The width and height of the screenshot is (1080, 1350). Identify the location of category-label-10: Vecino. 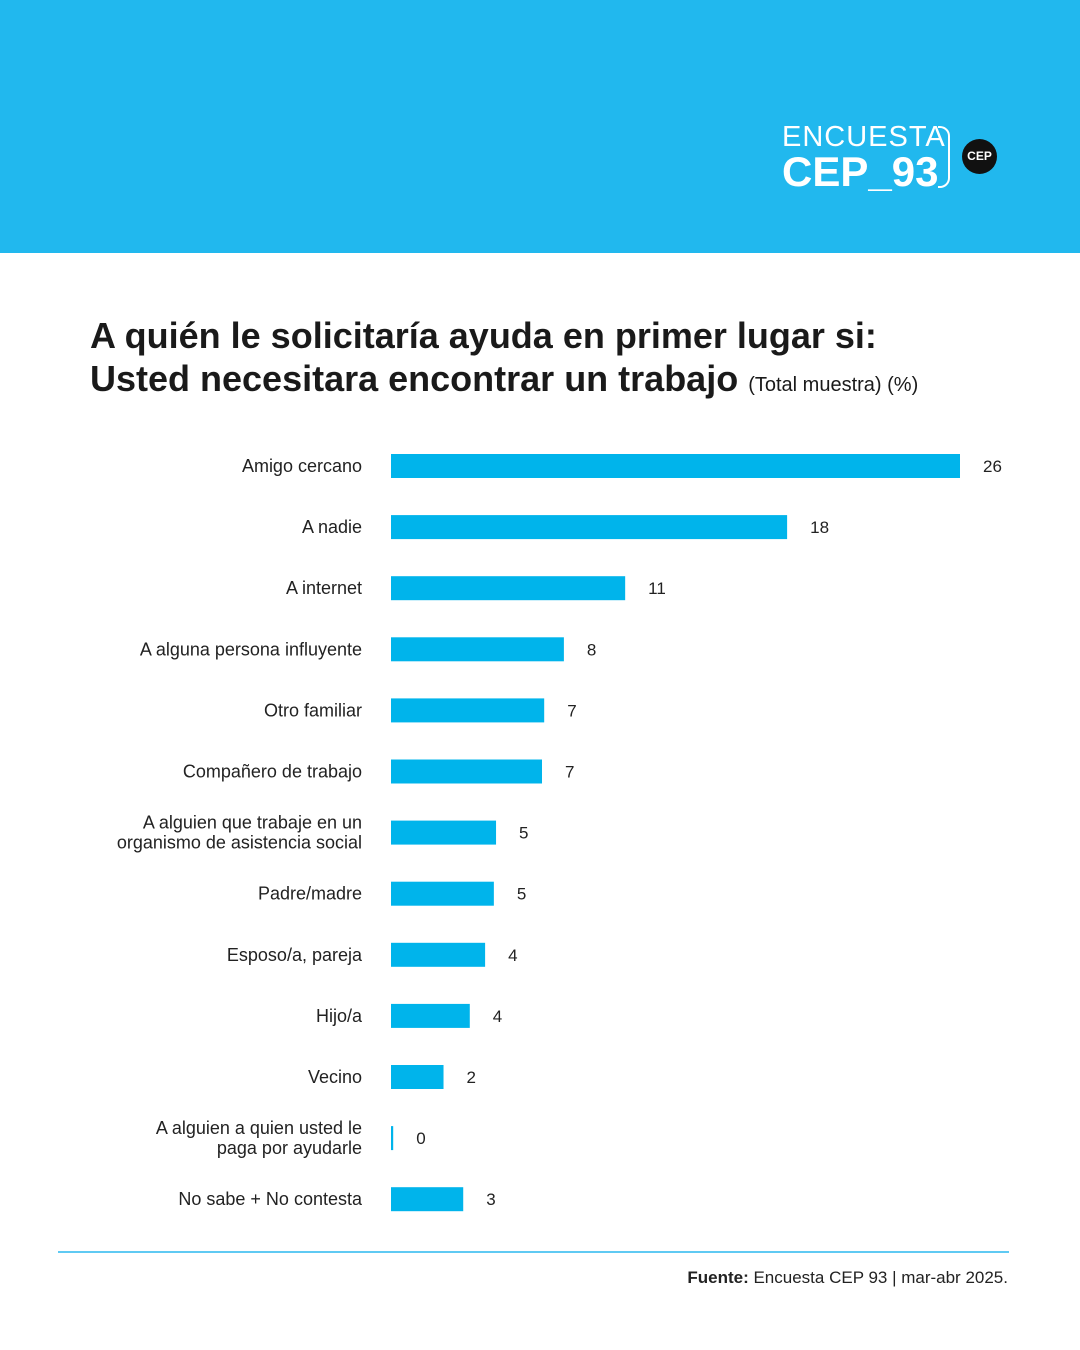
(335, 1077).